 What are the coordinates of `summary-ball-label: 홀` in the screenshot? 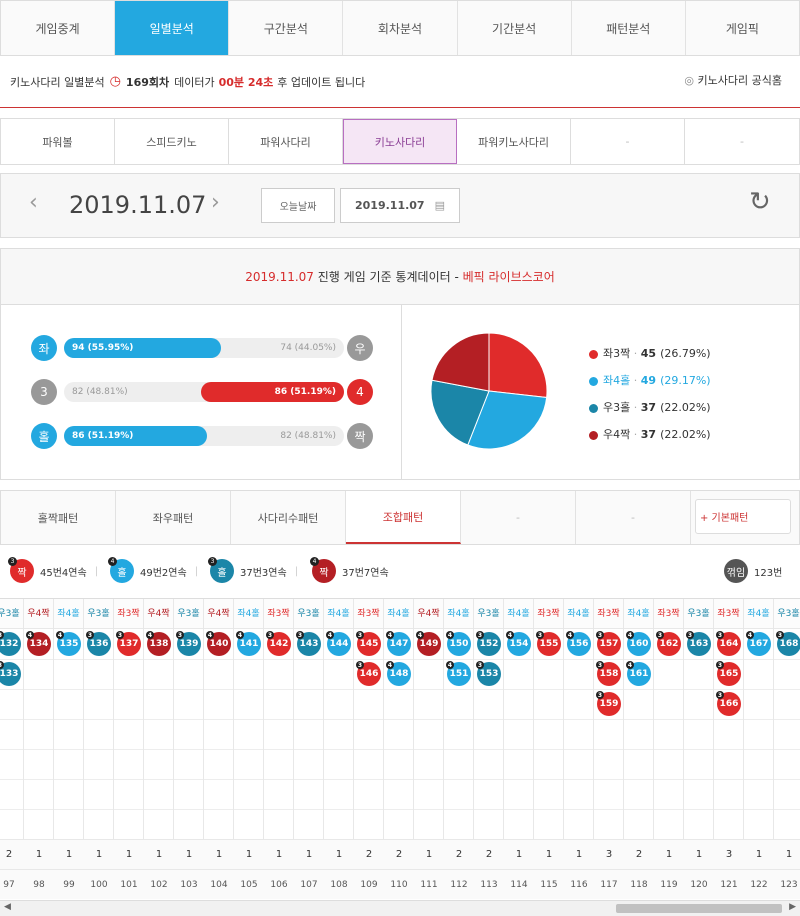 It's located at (122, 573).